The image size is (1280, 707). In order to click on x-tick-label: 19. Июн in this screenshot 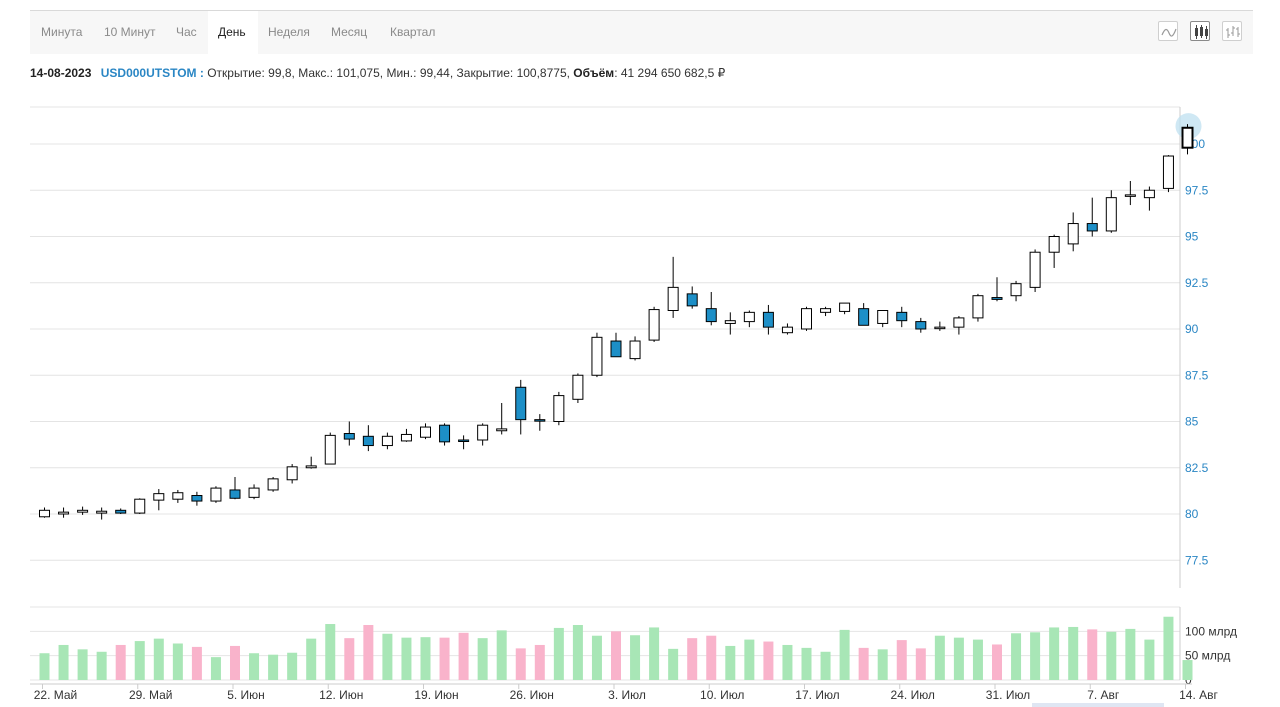, I will do `click(436, 695)`.